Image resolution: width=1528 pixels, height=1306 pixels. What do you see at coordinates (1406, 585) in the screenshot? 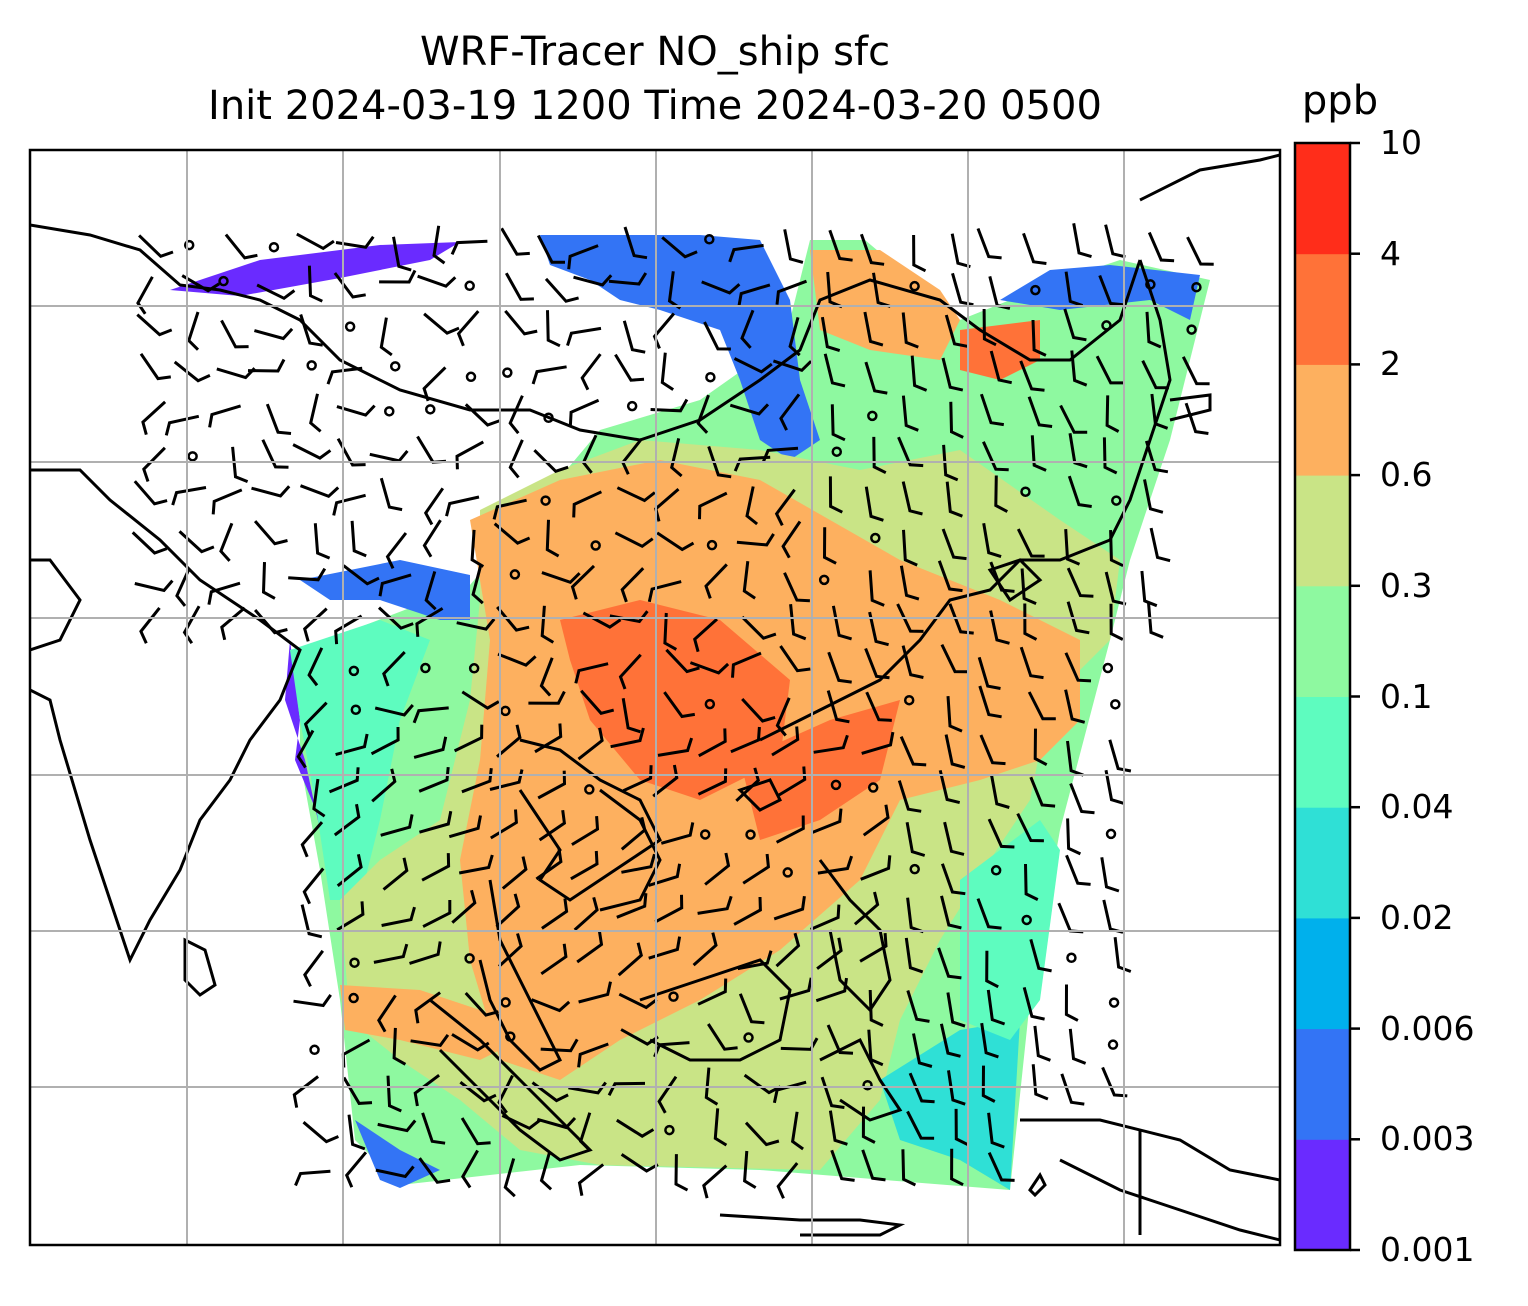
I see `colorbar-tick-label: 0.3` at bounding box center [1406, 585].